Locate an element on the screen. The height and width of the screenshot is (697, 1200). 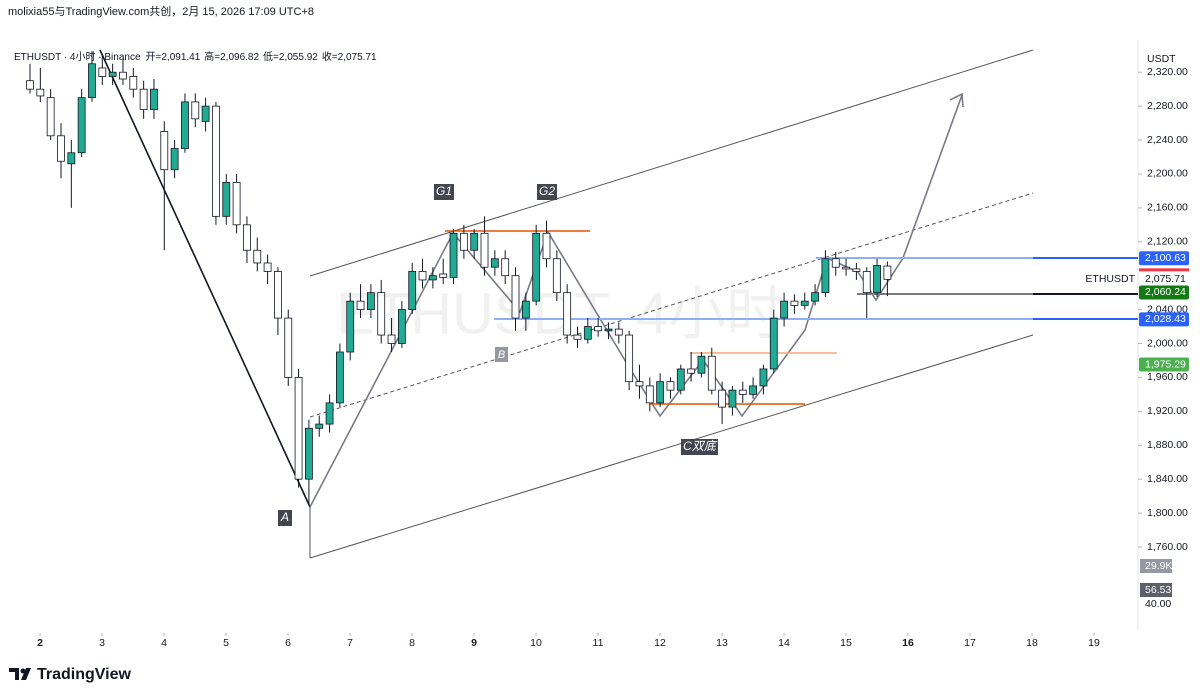
ohlc: 低=2,055.92 is located at coordinates (290, 56).